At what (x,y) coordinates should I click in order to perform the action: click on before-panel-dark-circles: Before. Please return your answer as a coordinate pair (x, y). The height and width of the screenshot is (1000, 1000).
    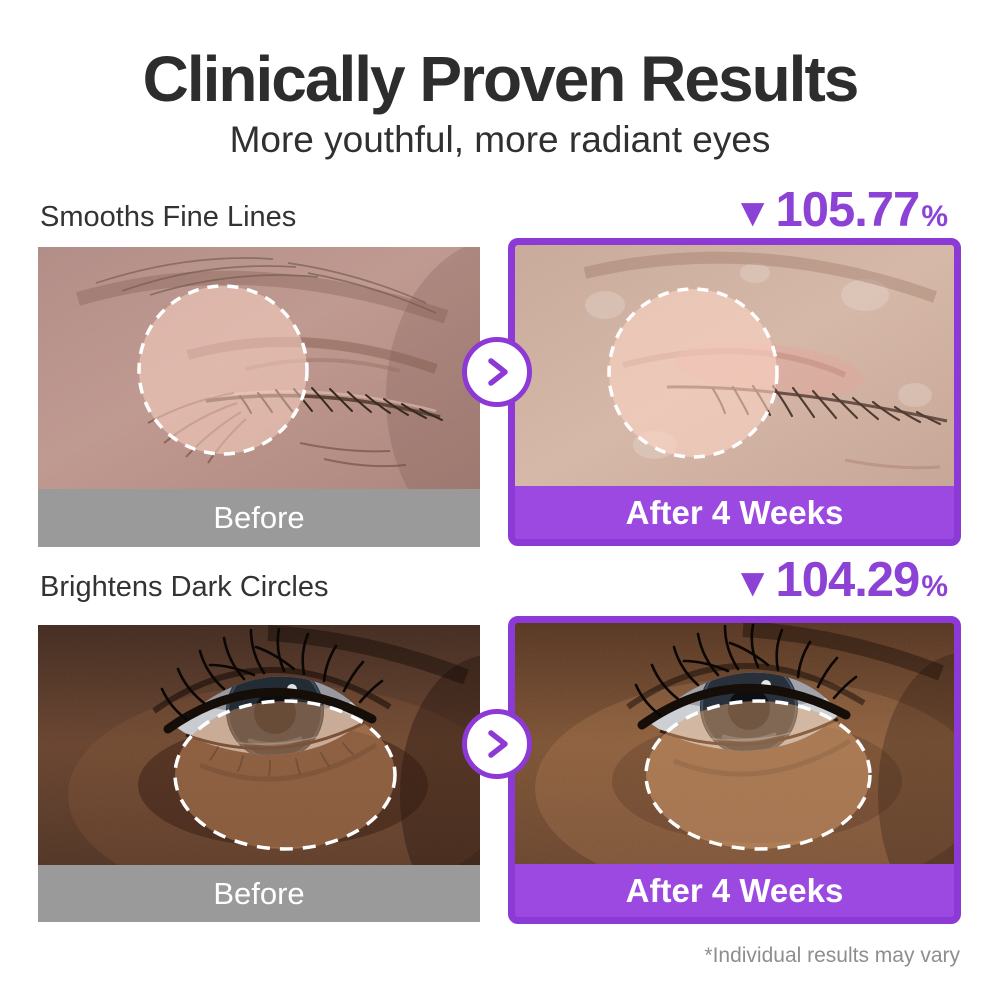
    Looking at the image, I should click on (259, 773).